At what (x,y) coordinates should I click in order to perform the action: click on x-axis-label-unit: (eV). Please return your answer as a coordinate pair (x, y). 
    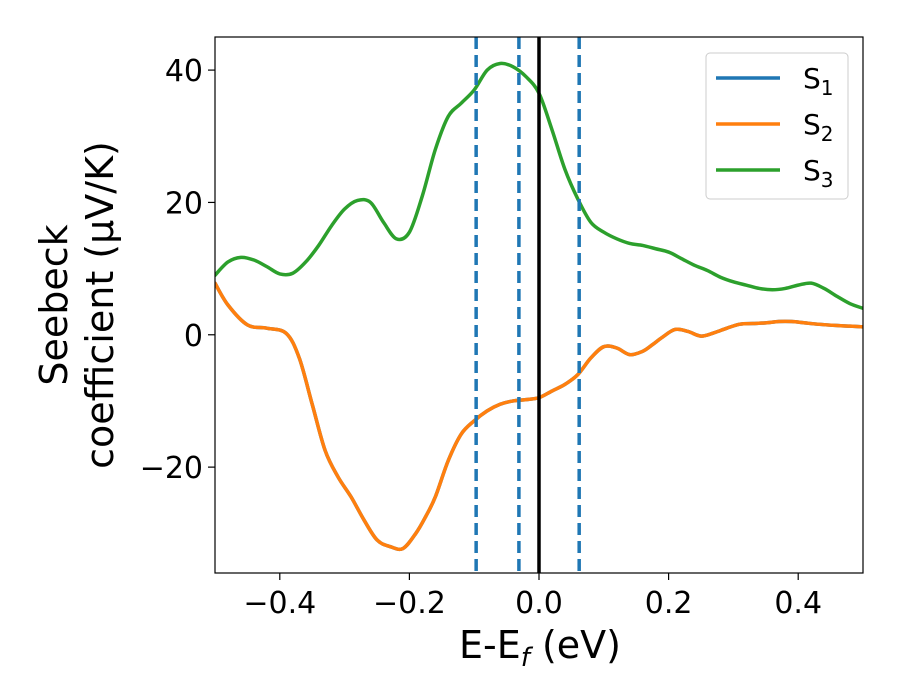
    Looking at the image, I should click on (575, 645).